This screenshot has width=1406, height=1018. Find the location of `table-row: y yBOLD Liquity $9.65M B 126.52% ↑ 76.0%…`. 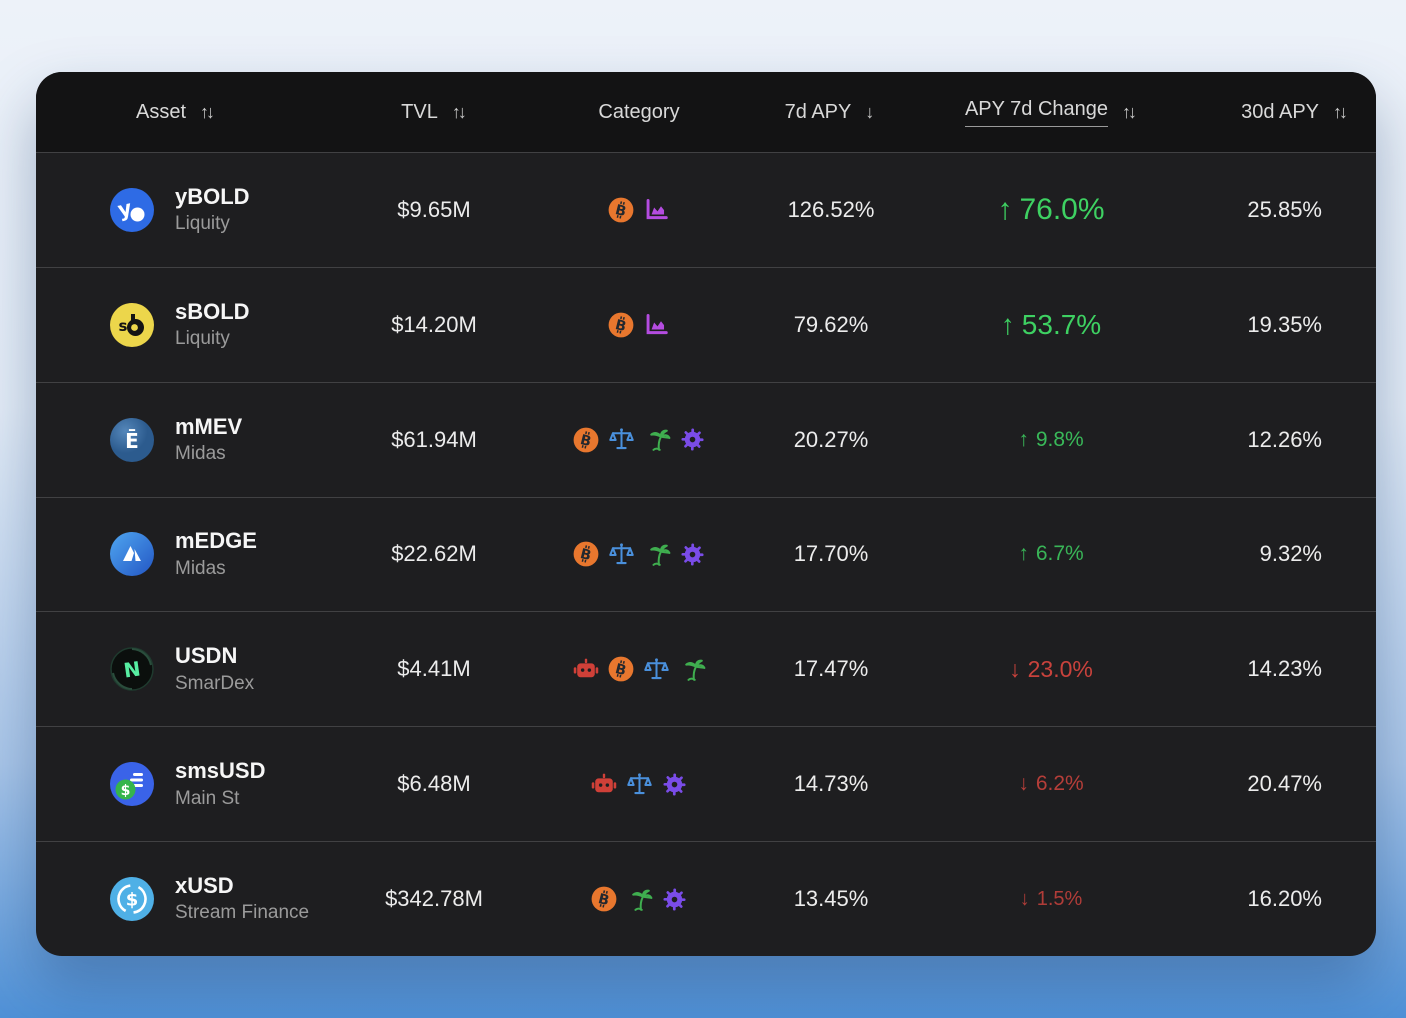

table-row: y yBOLD Liquity $9.65M B 126.52% ↑ 76.0%… is located at coordinates (706, 209).